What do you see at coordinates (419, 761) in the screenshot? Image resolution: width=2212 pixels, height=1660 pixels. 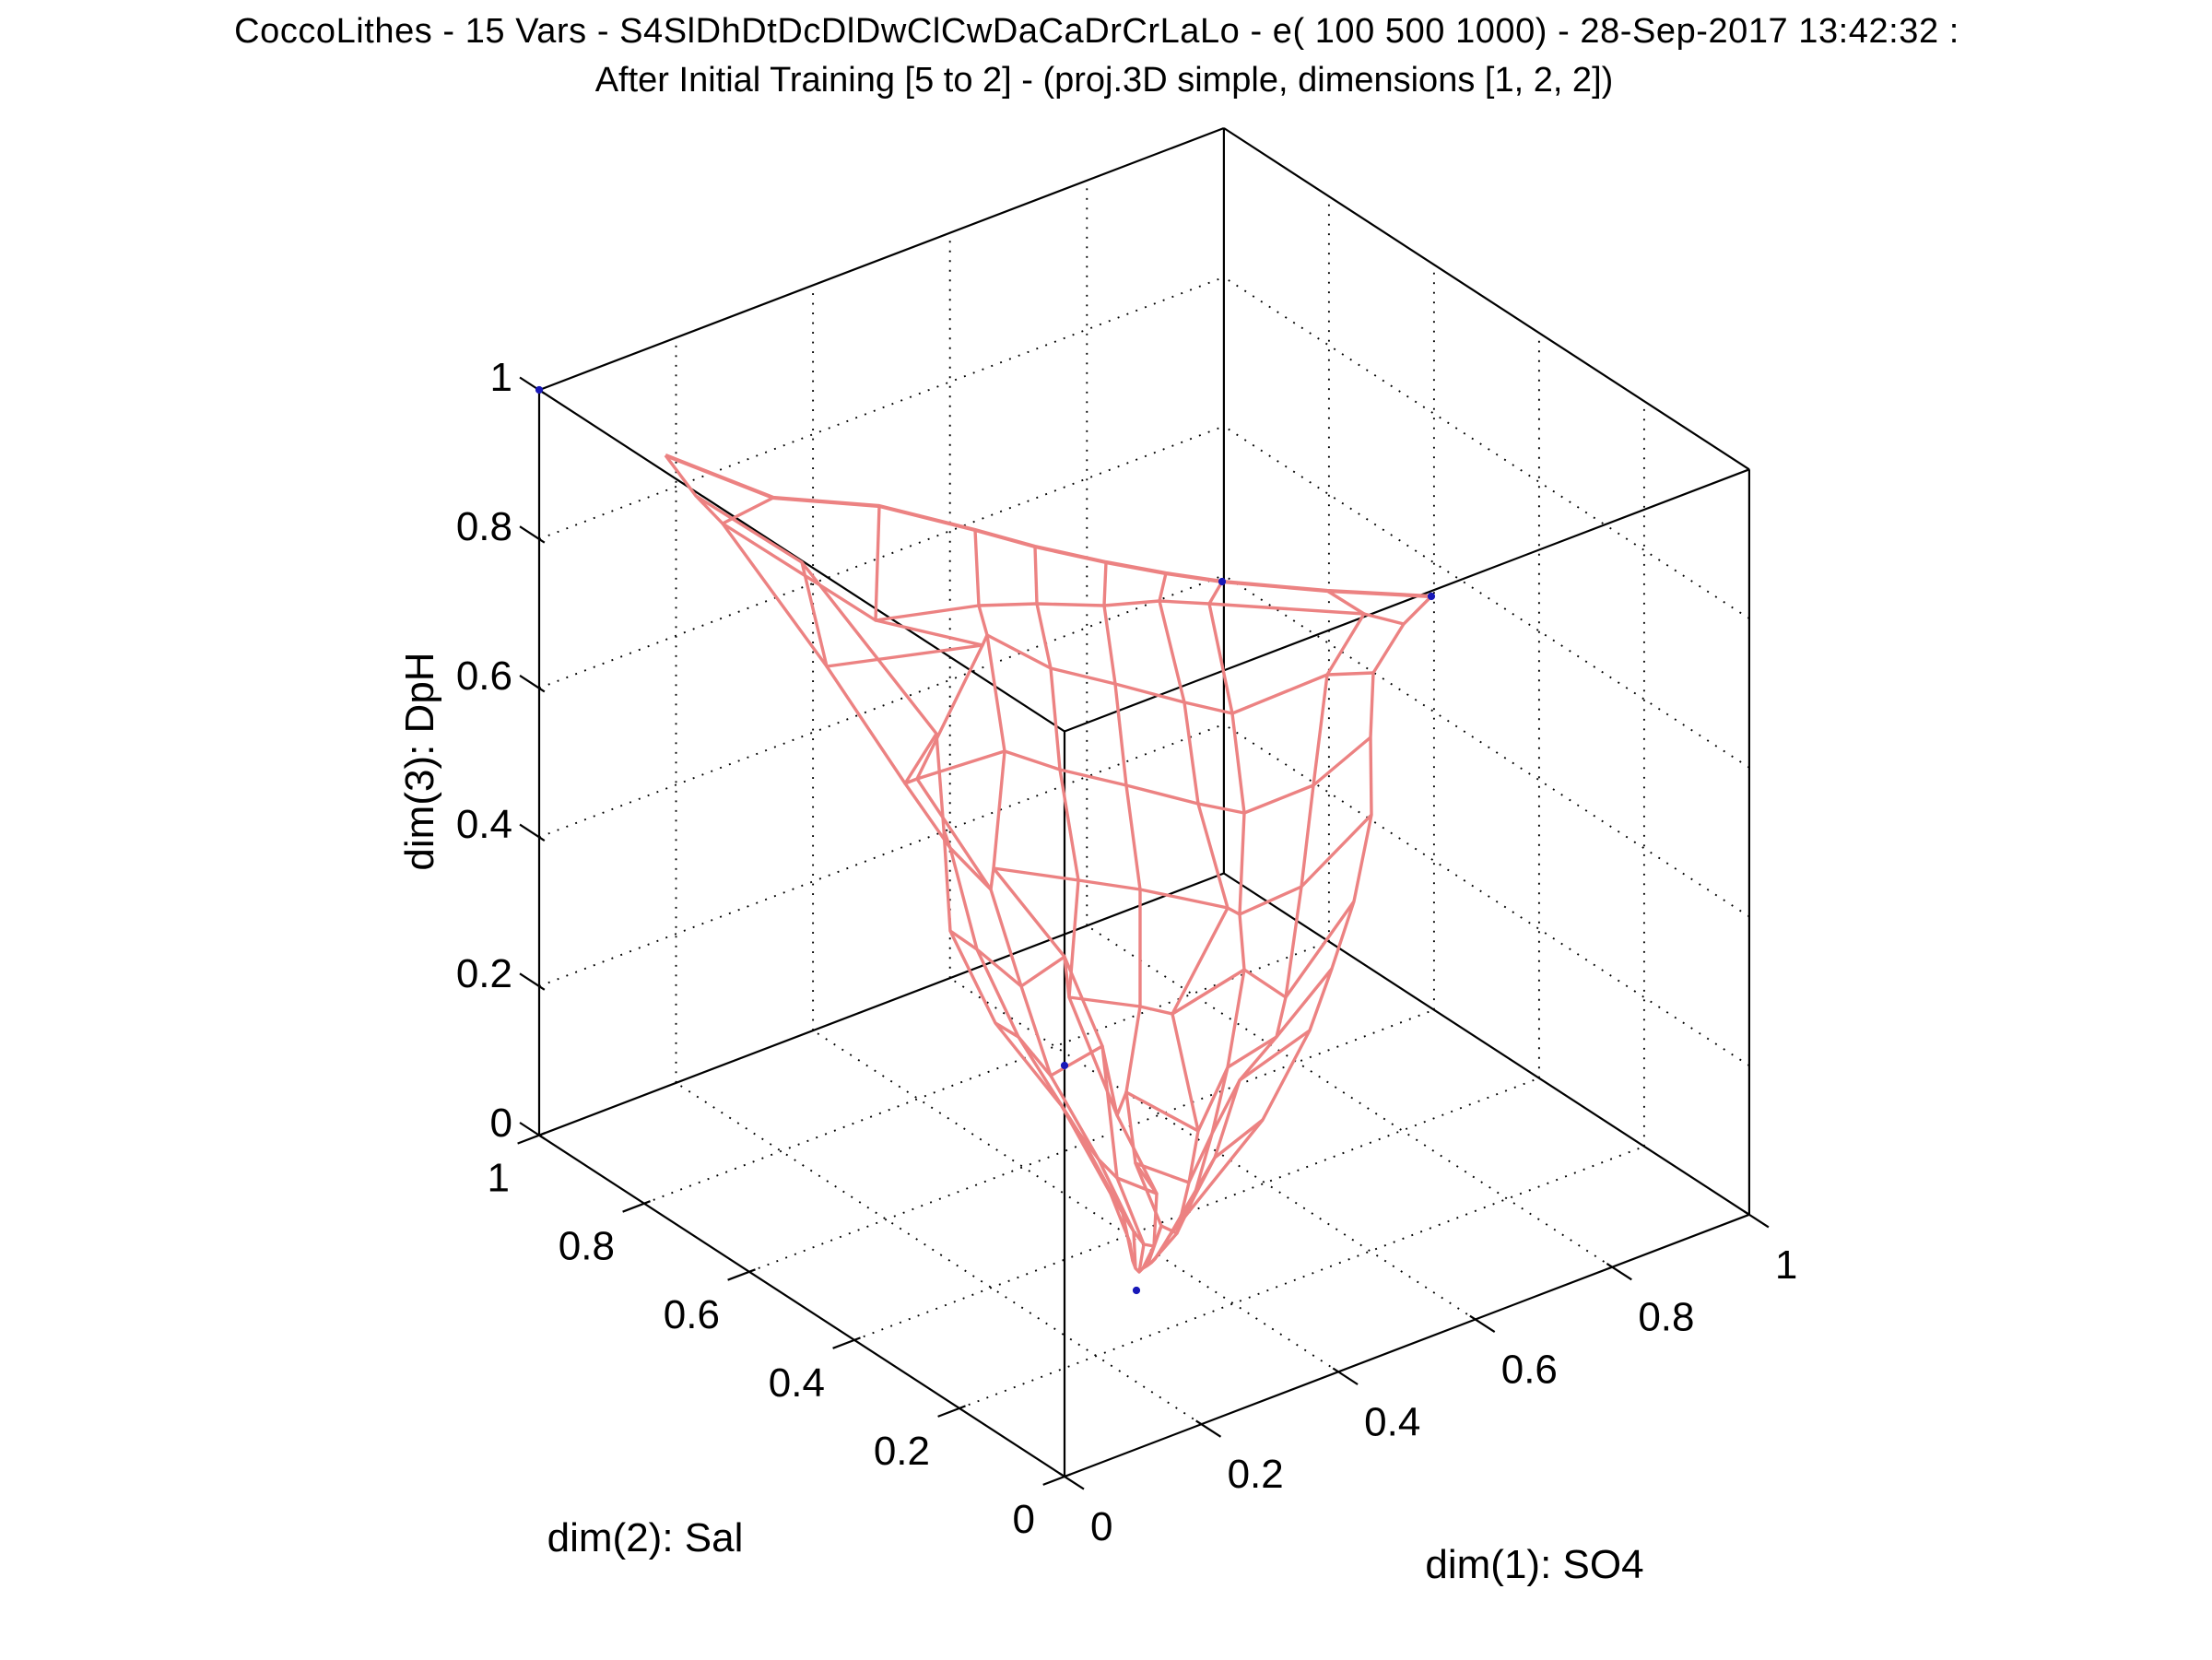 I see `svg-text: dim(3): DpH` at bounding box center [419, 761].